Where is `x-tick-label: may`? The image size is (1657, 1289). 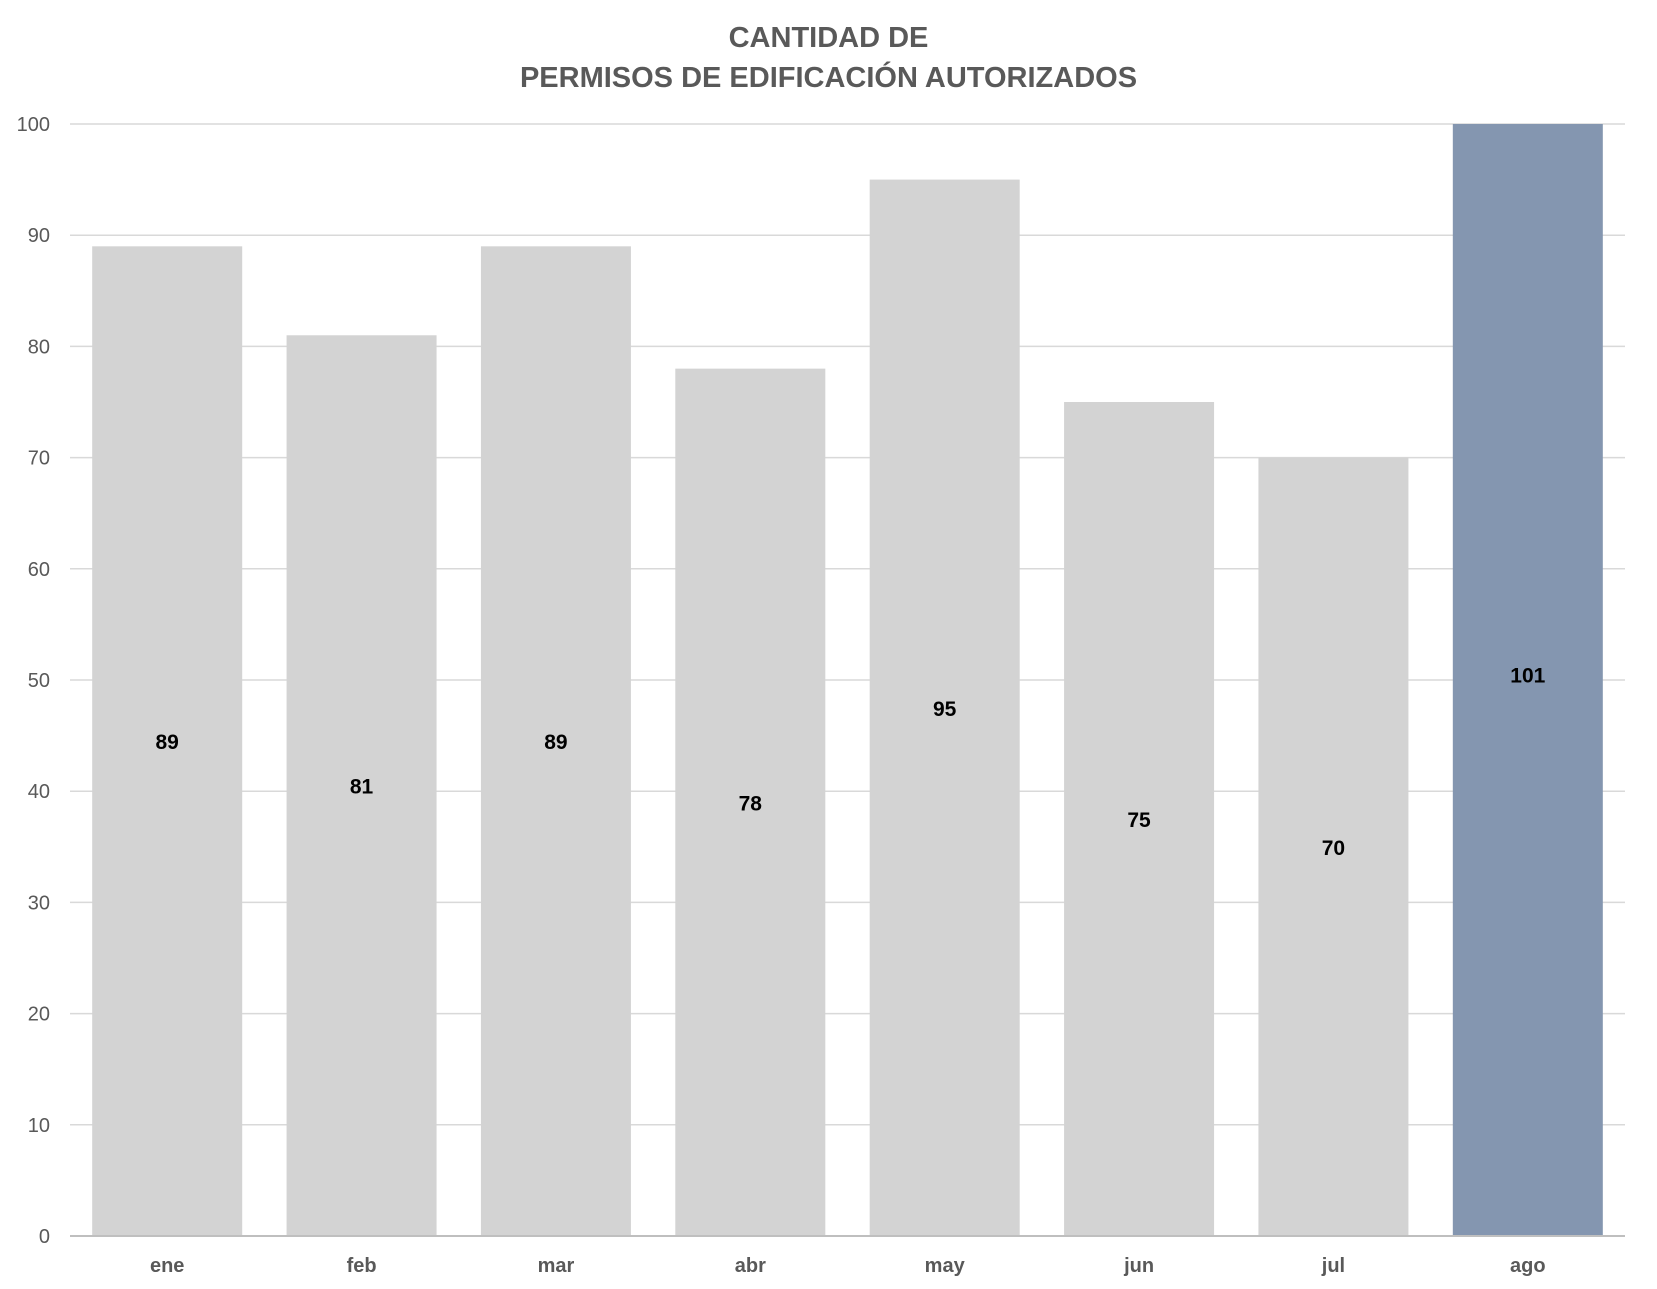 x-tick-label: may is located at coordinates (945, 1266).